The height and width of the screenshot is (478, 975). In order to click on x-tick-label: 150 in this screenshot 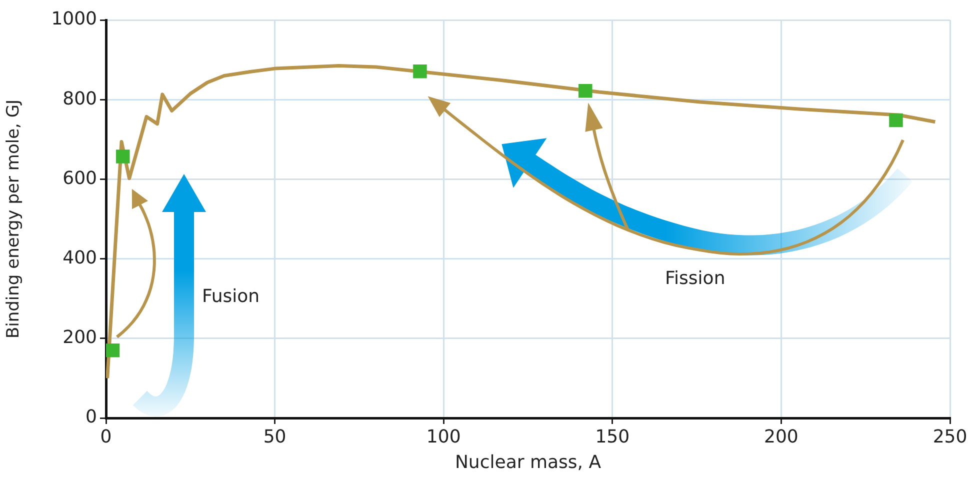, I will do `click(612, 437)`.